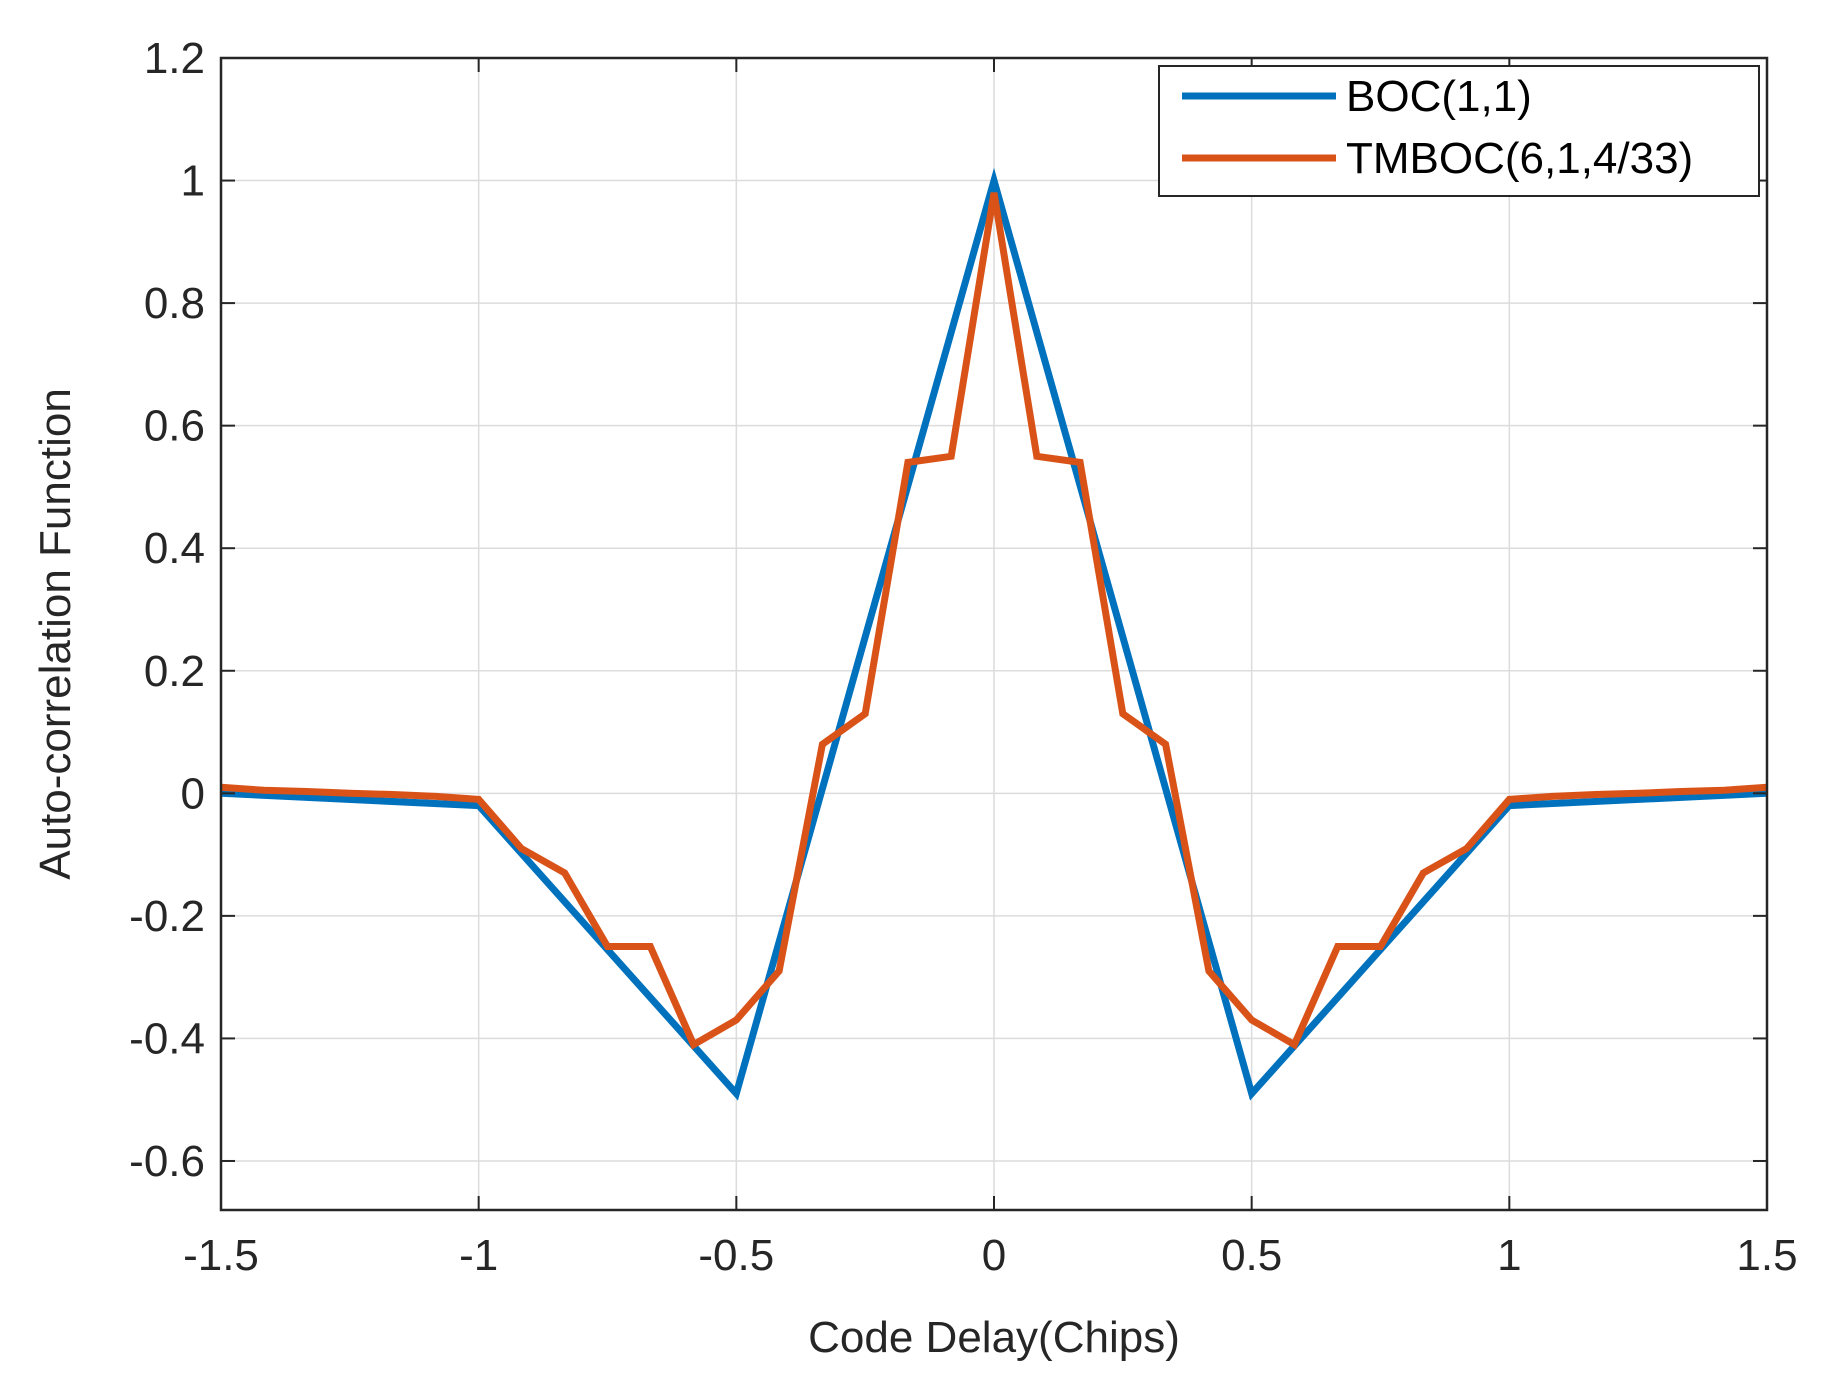 Image resolution: width=1827 pixels, height=1394 pixels. Describe the element at coordinates (478, 1255) in the screenshot. I see `x-tick-label: -1` at that location.